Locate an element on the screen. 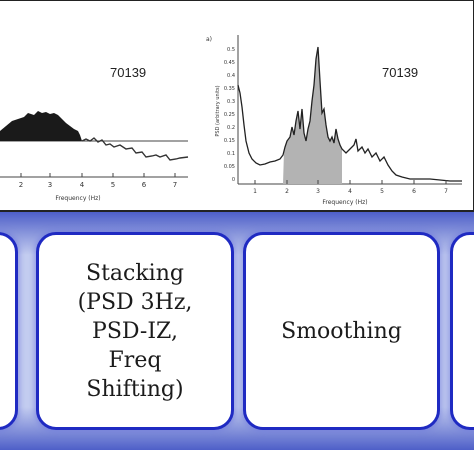 This screenshot has width=474, height=474. next-step-box is located at coordinates (462, 331).